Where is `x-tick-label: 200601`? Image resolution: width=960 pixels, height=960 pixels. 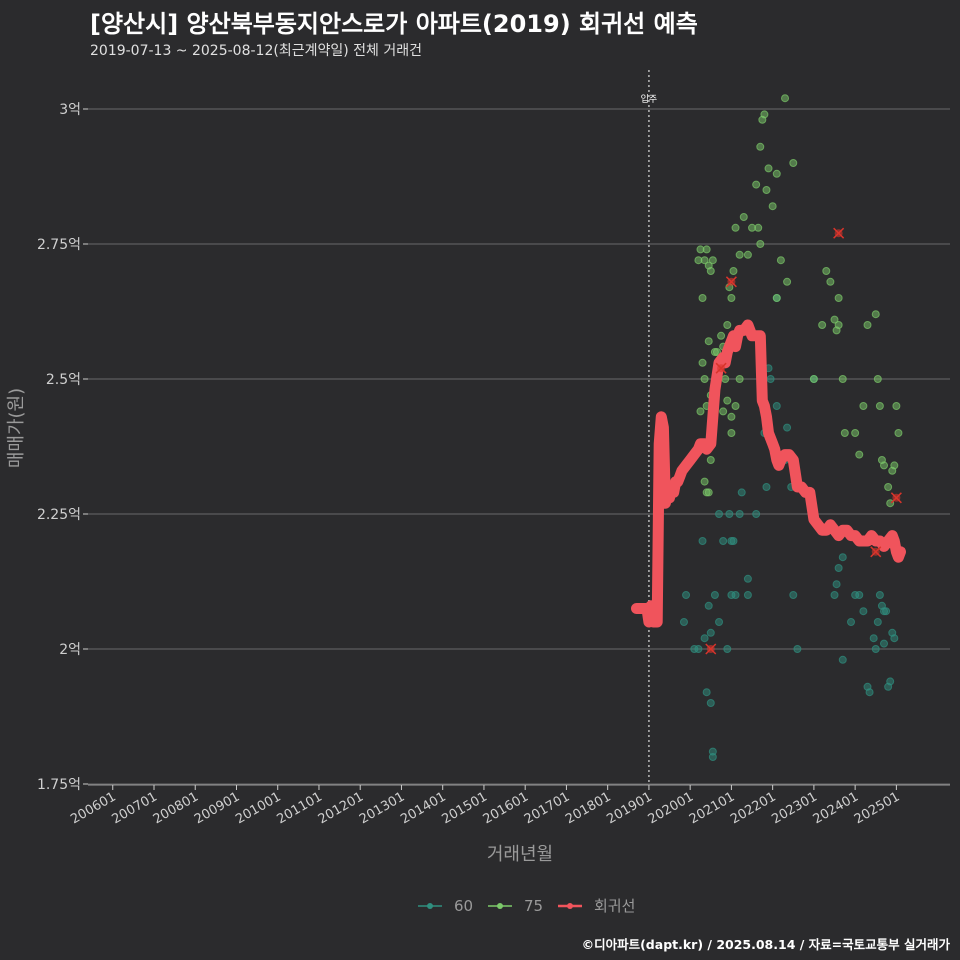 x-tick-label: 200601 is located at coordinates (93, 808).